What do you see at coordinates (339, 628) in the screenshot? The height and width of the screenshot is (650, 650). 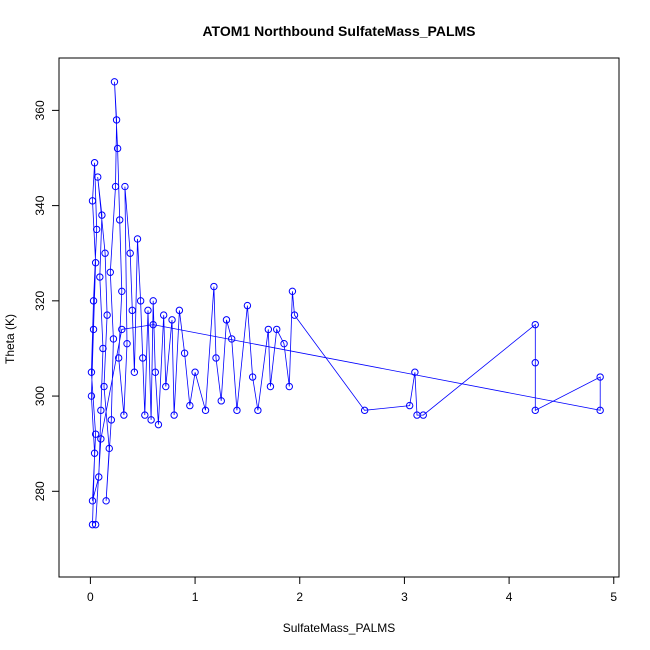 I see `x-axis-label: SulfateMass_PALMS` at bounding box center [339, 628].